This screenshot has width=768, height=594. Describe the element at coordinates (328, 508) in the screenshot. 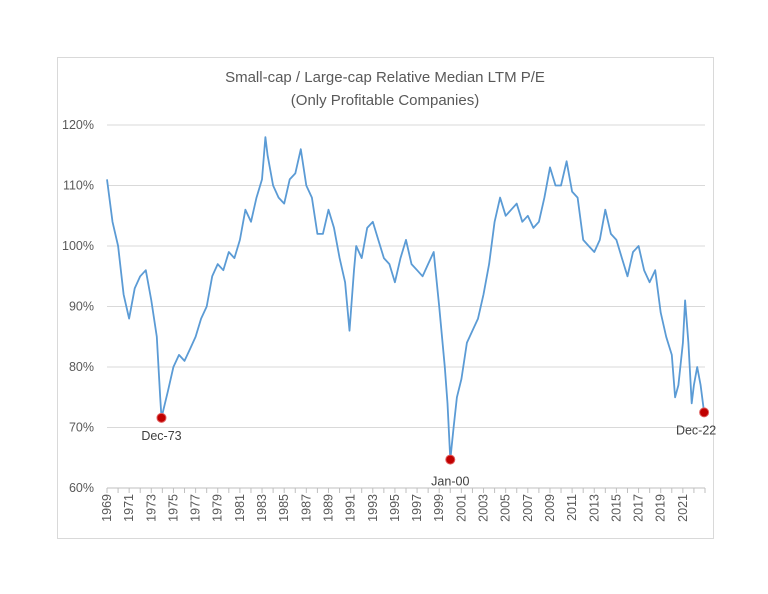

I see `x-tick-label: 1989` at that location.